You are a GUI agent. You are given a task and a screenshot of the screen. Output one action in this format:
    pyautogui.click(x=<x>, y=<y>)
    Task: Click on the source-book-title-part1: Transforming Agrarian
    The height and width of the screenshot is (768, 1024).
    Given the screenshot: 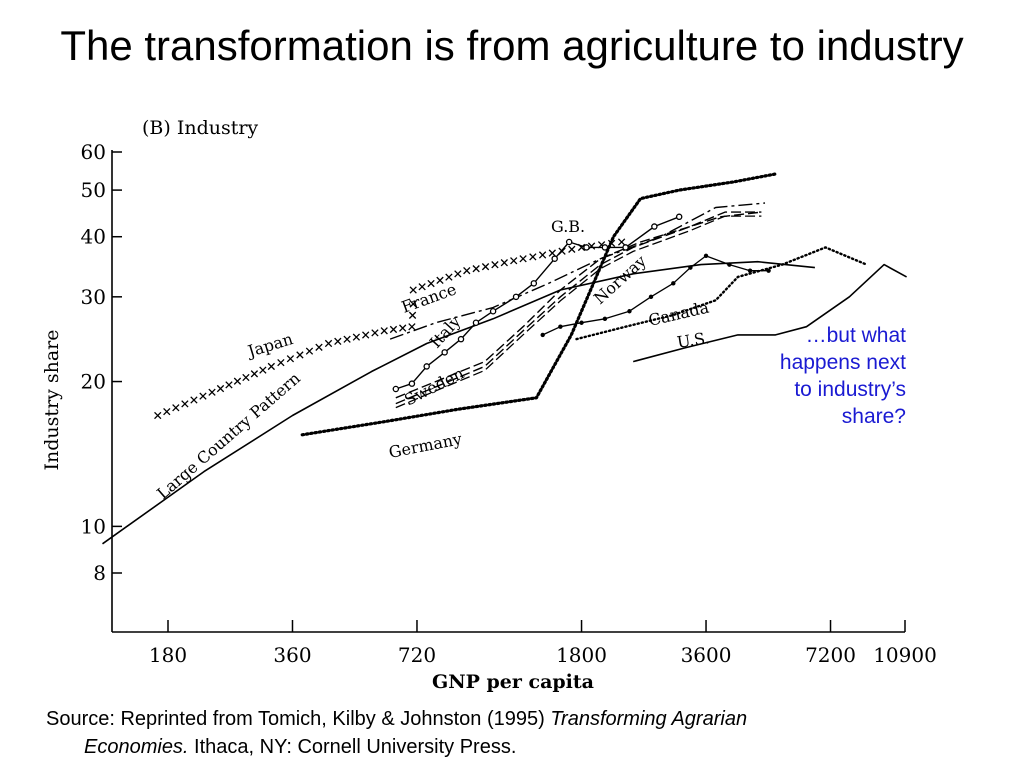 What is the action you would take?
    pyautogui.click(x=649, y=719)
    